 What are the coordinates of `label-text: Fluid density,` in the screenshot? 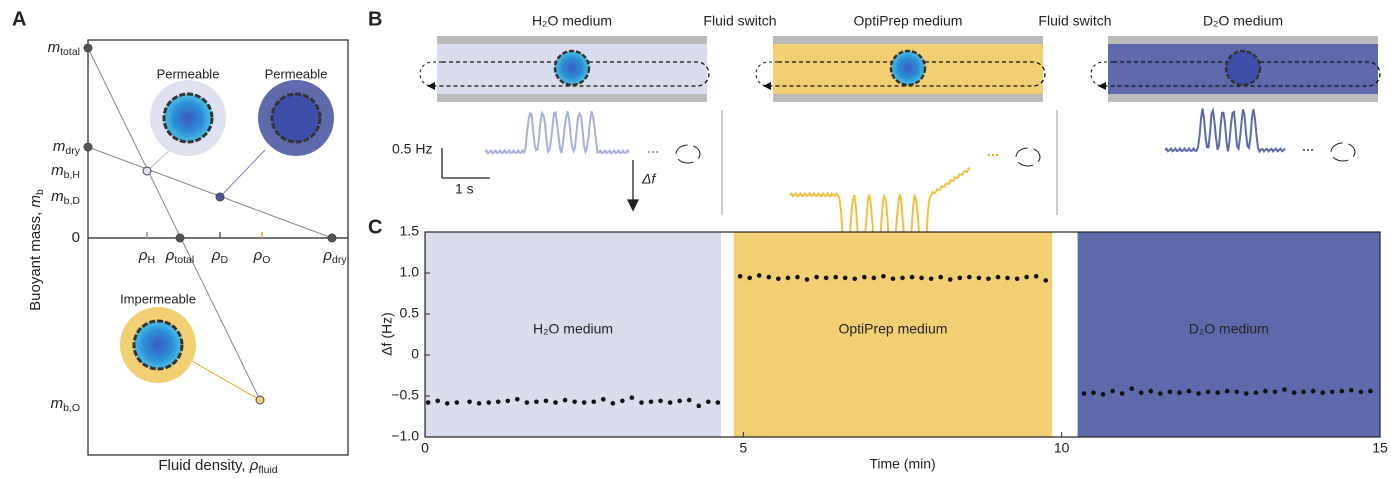 It's located at (203, 465).